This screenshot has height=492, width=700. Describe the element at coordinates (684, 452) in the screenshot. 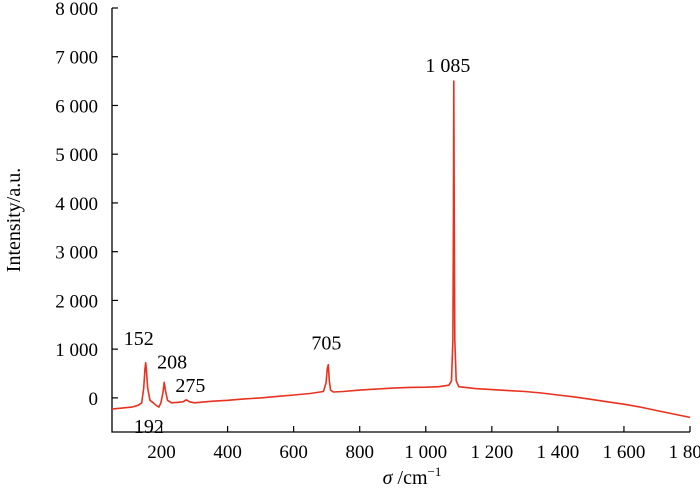

I see `x-tick-label: 1 800` at that location.